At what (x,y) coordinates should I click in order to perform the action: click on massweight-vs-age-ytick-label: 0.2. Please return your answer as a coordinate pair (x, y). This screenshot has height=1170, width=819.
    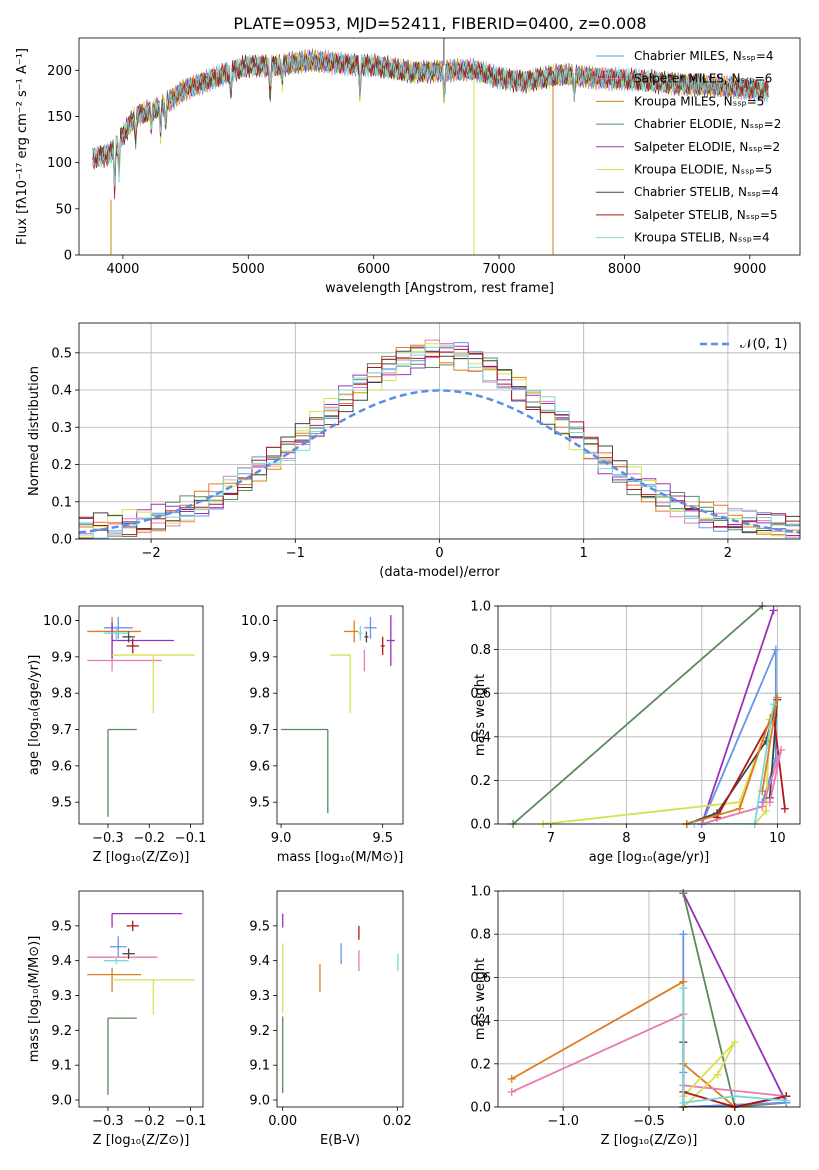
    Looking at the image, I should click on (480, 781).